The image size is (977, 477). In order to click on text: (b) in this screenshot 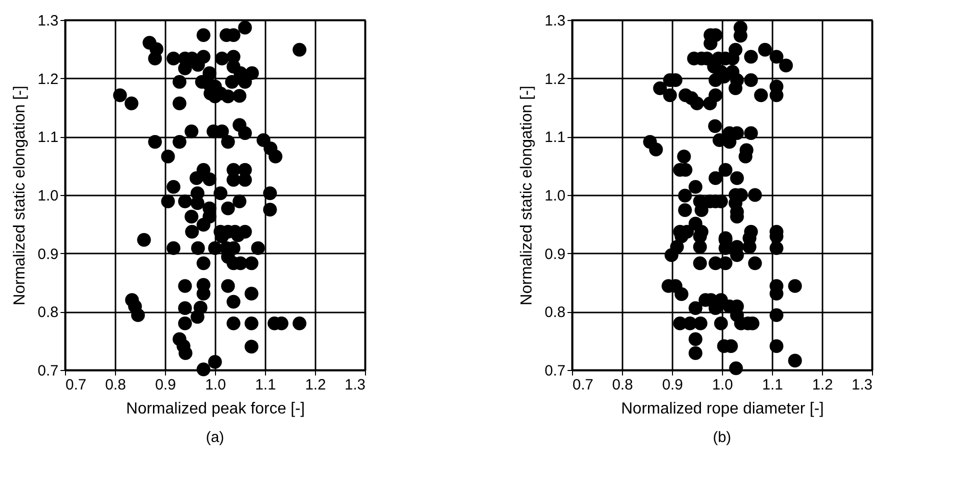, I will do `click(722, 437)`.